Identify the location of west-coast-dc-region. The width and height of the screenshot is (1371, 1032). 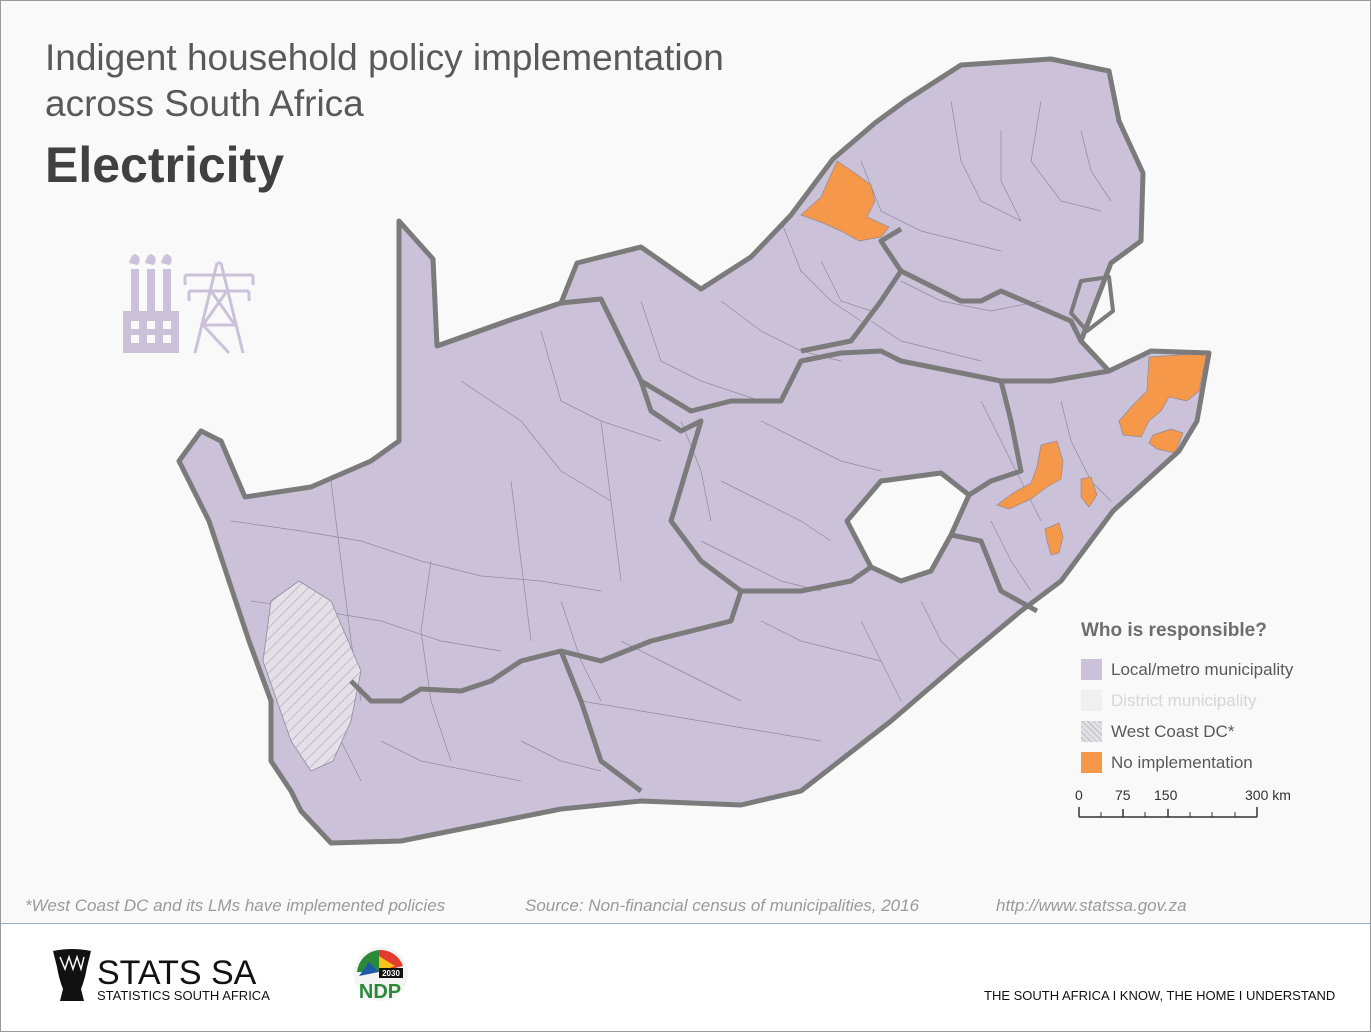
(312, 676).